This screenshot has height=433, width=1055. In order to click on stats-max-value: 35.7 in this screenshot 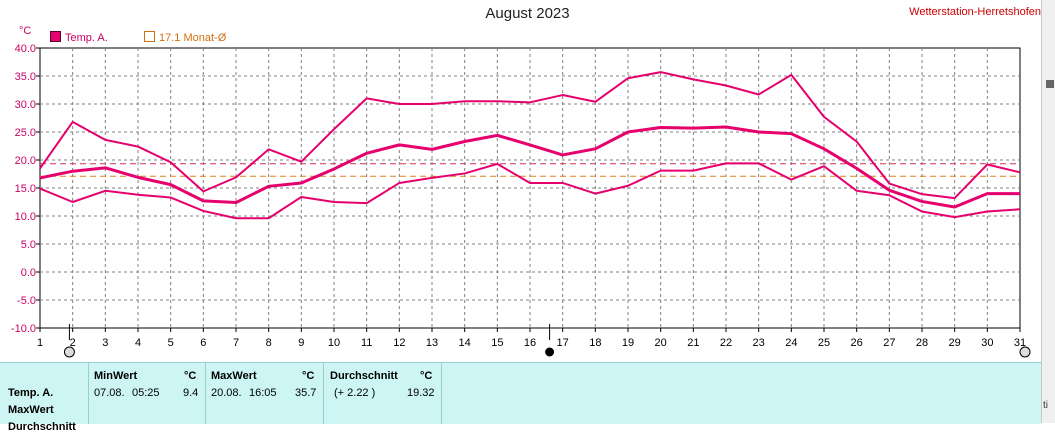, I will do `click(306, 393)`.